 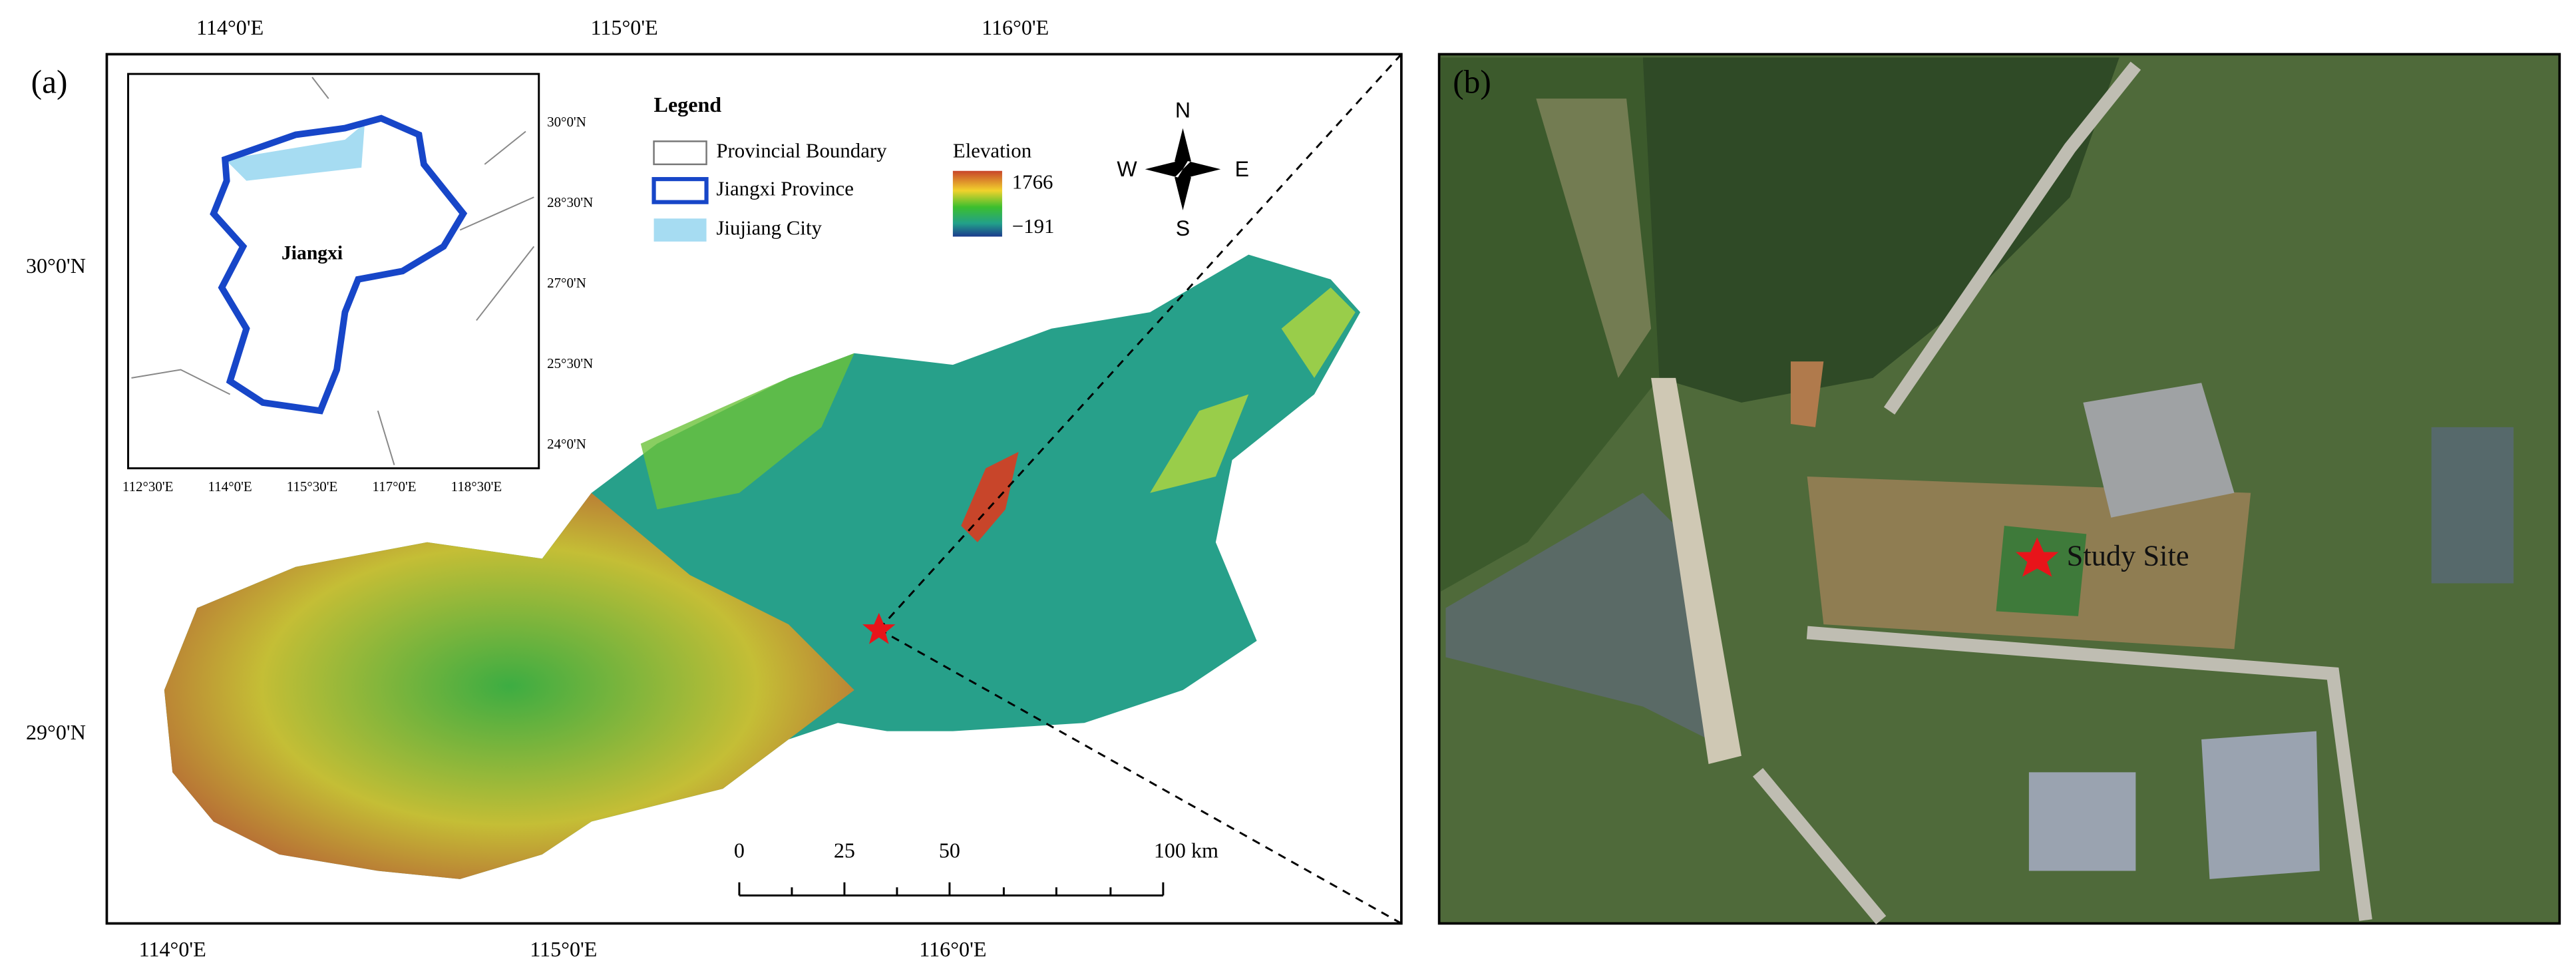 I want to click on top-axis-label: 116°0'E, so click(x=1015, y=27).